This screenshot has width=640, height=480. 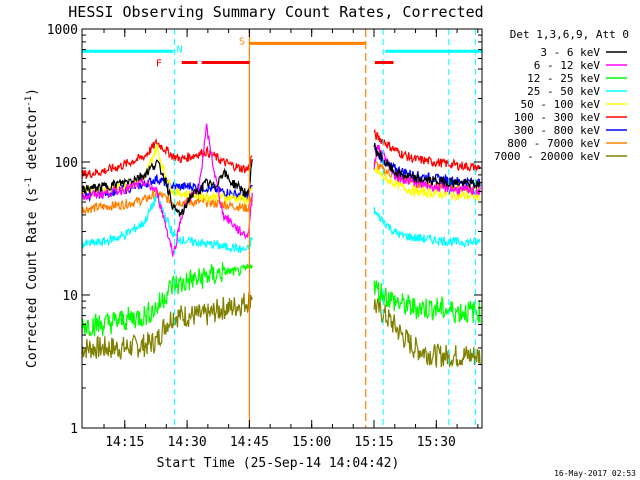 What do you see at coordinates (436, 442) in the screenshot?
I see `x-tick-label: 15:30` at bounding box center [436, 442].